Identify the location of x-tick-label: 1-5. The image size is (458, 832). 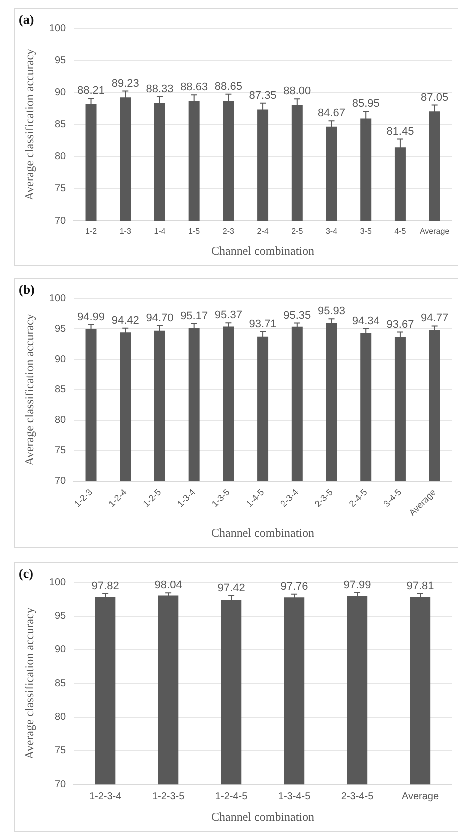
(194, 231).